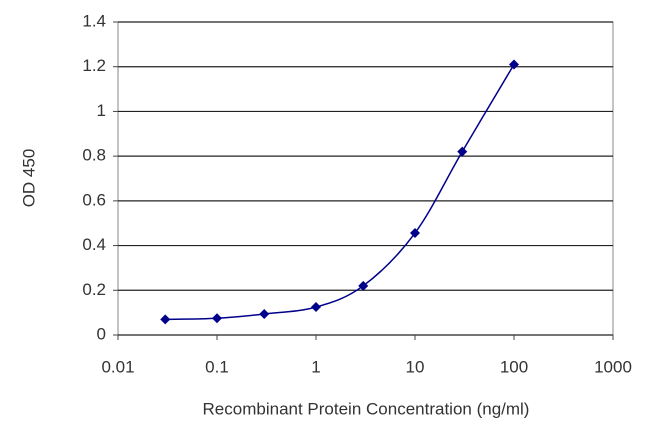 The height and width of the screenshot is (433, 650). Describe the element at coordinates (117, 366) in the screenshot. I see `x-tick-label: 0.01` at that location.